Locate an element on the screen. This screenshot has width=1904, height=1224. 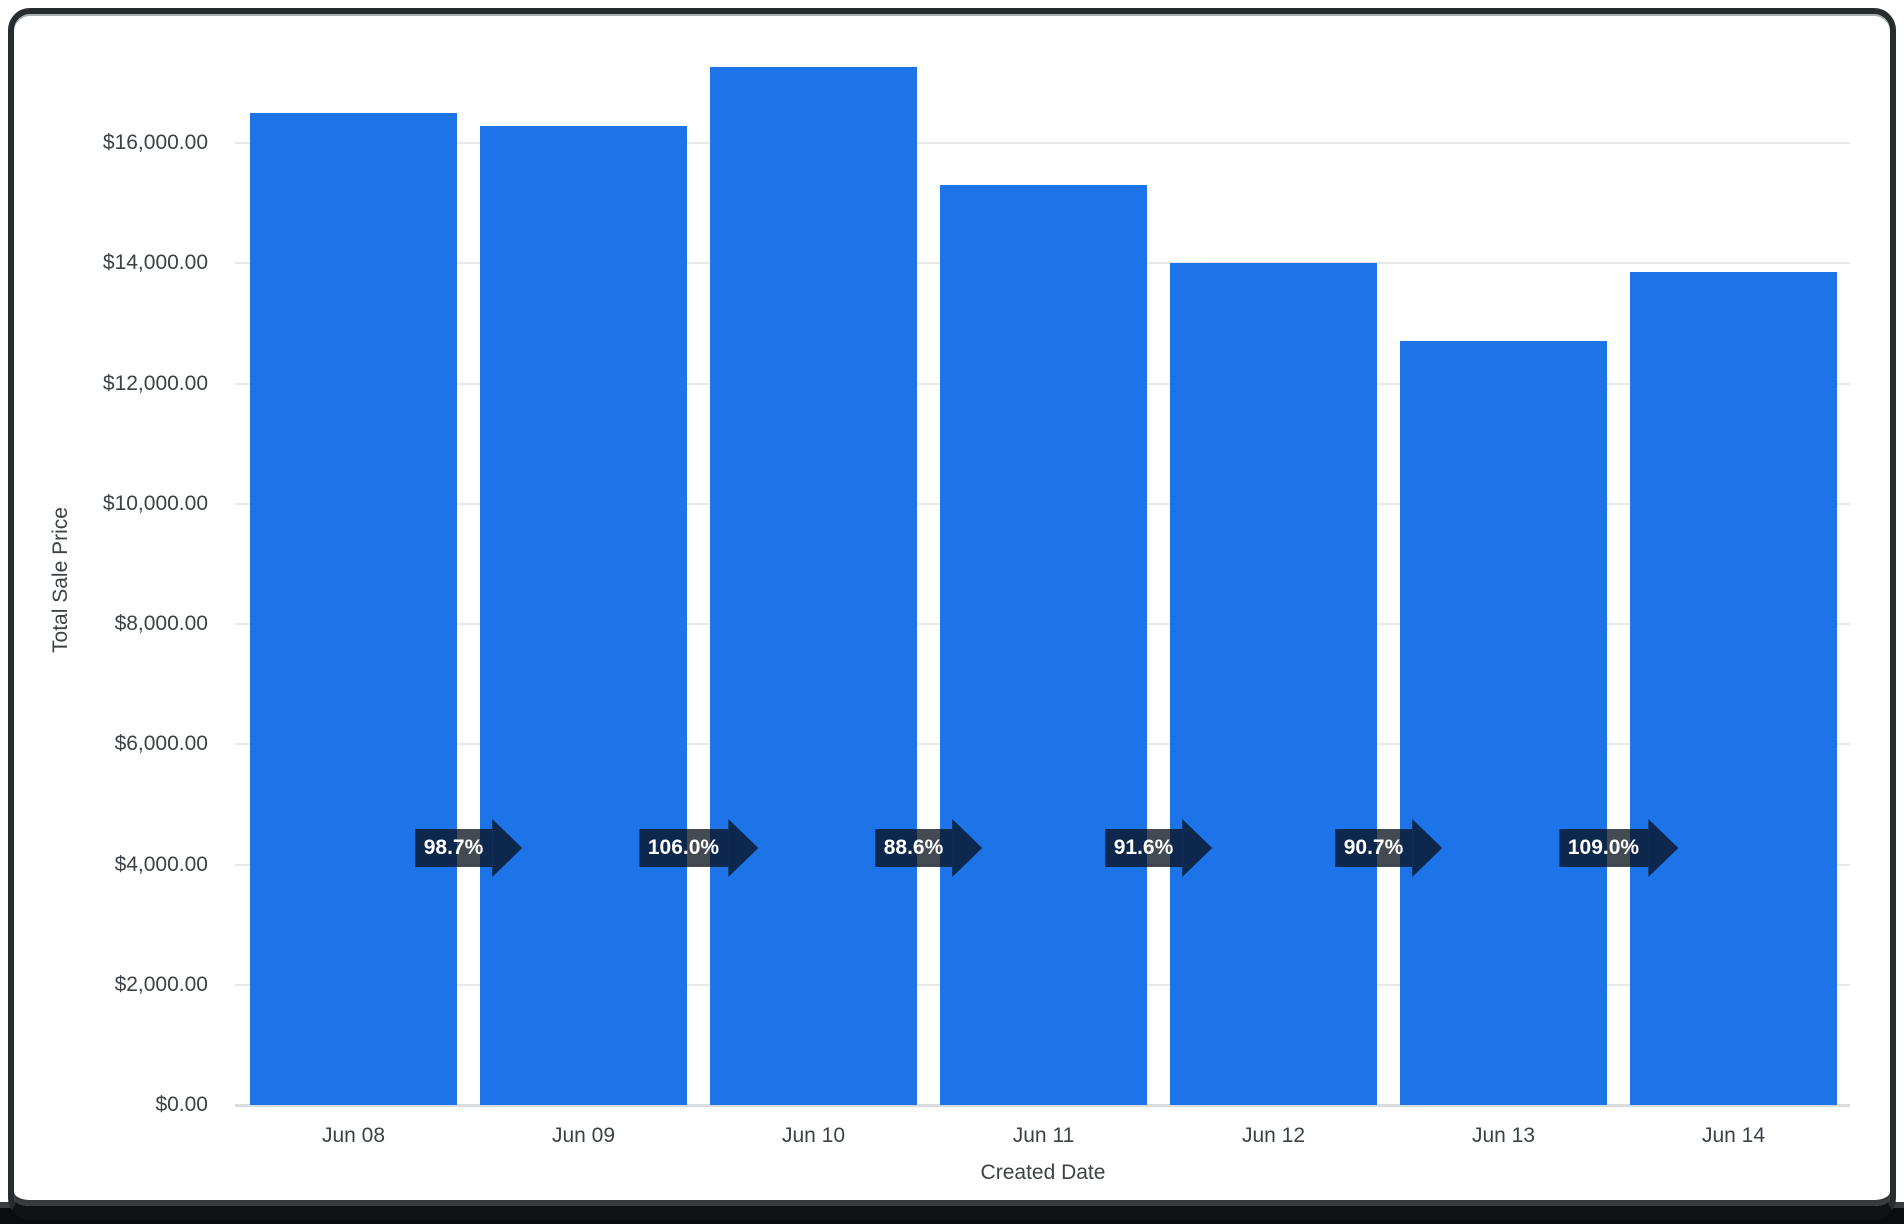
y-tick-label: $2,000.00 is located at coordinates (161, 984).